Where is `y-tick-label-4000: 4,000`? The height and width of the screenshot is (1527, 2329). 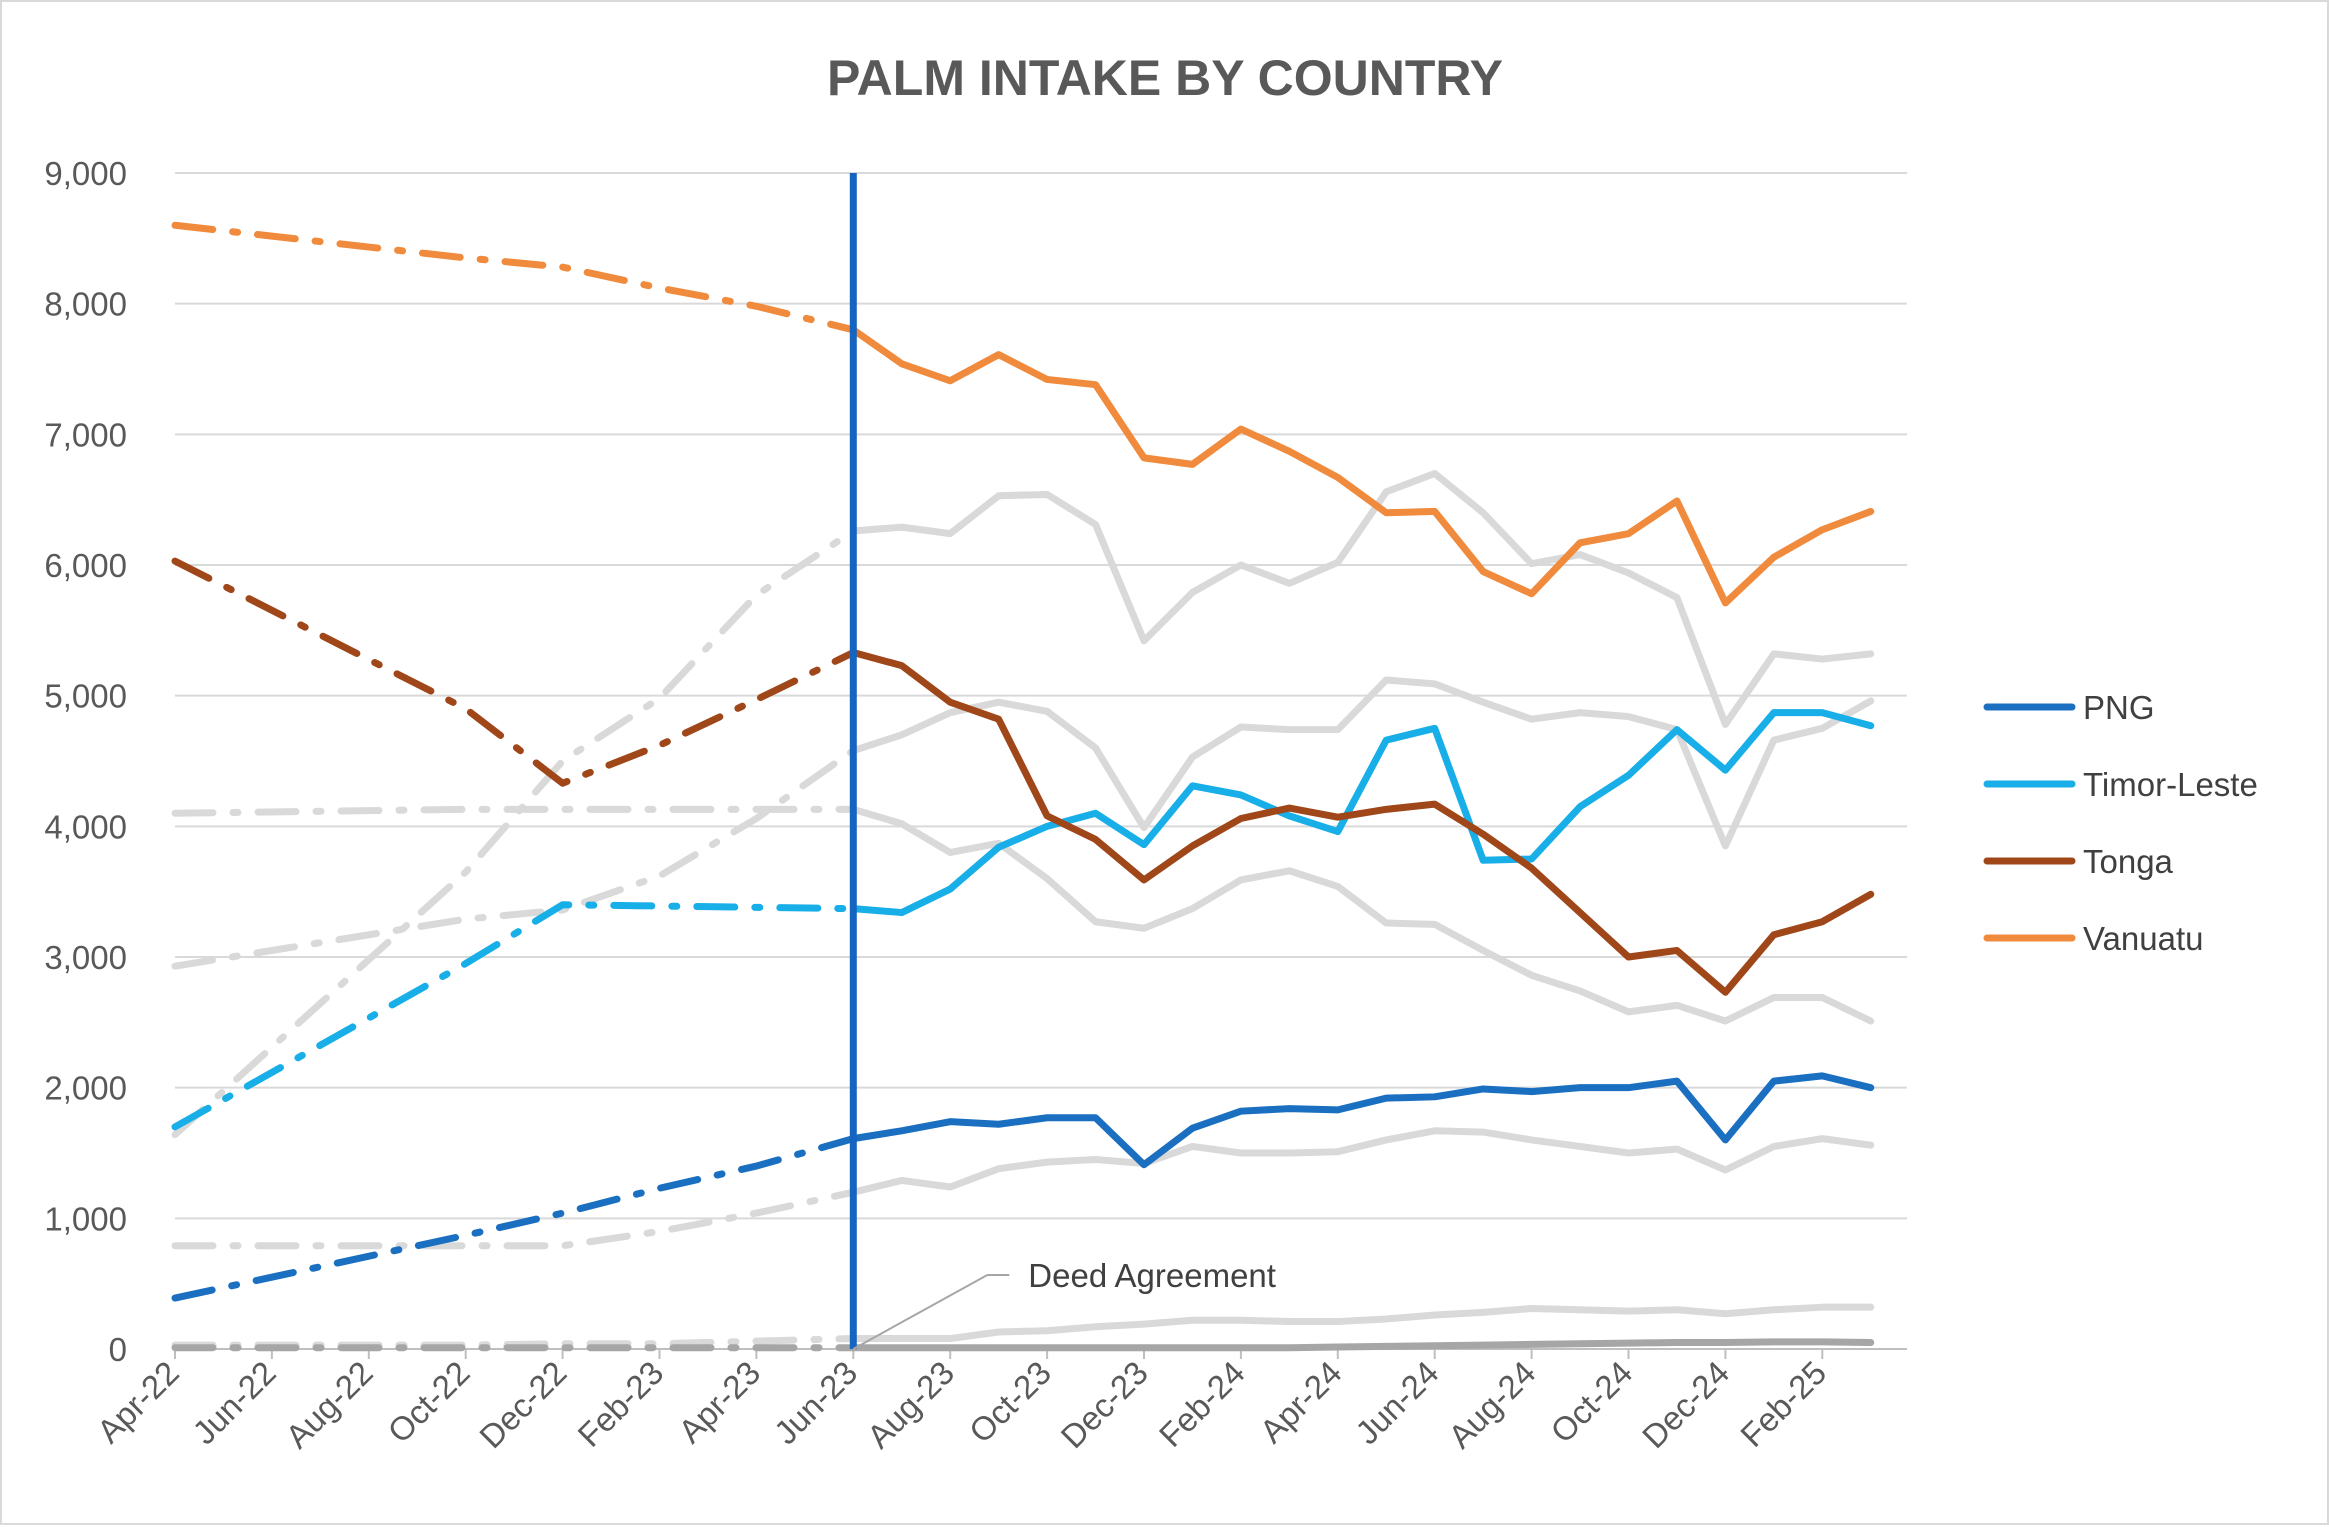
y-tick-label-4000: 4,000 is located at coordinates (85, 826).